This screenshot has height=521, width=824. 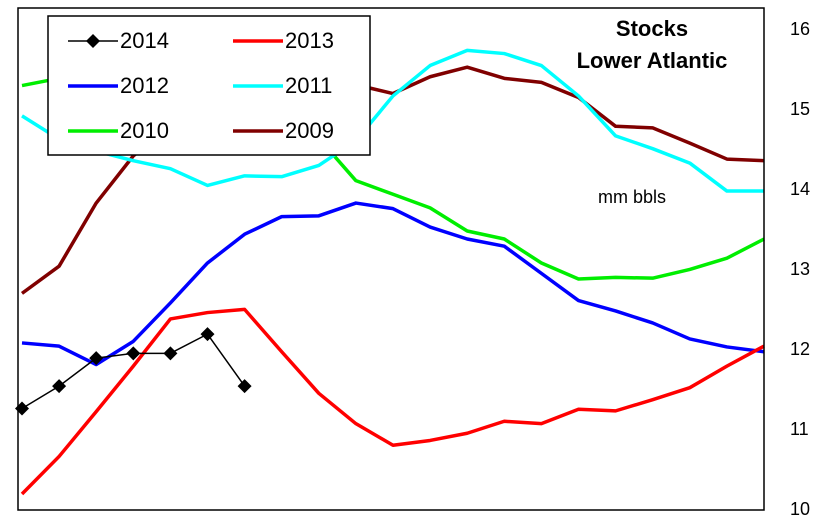 What do you see at coordinates (309, 40) in the screenshot?
I see `legend-label: 2013` at bounding box center [309, 40].